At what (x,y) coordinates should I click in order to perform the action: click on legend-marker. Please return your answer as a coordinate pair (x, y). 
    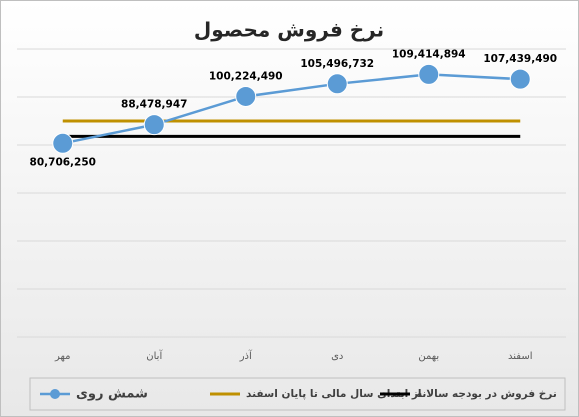
    Looking at the image, I should click on (55, 394).